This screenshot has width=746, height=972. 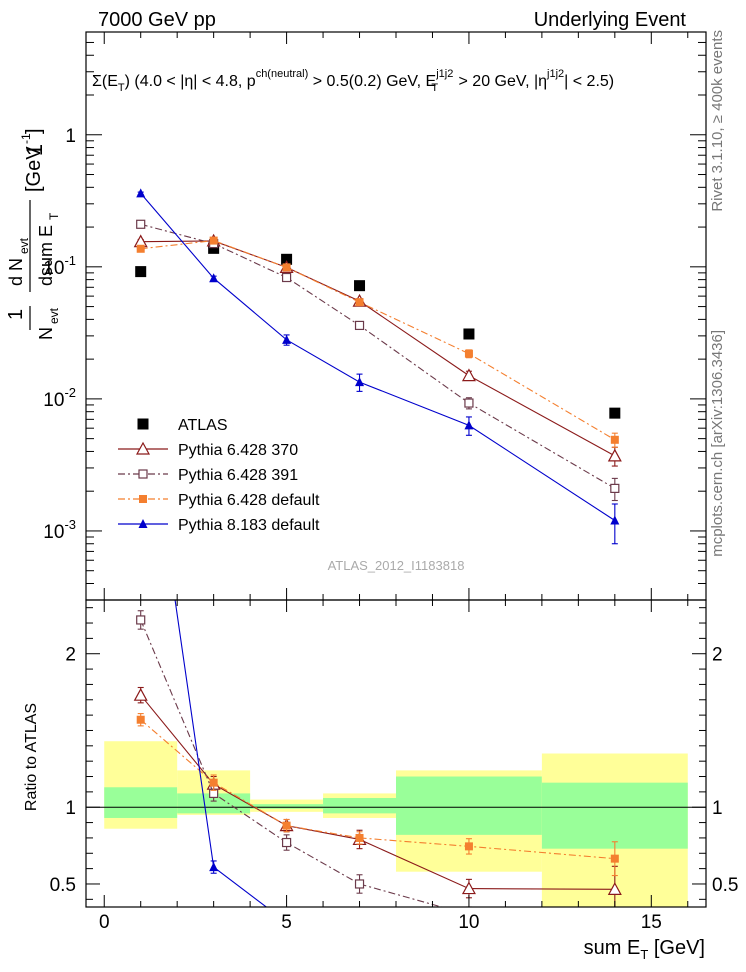 What do you see at coordinates (203, 425) in the screenshot?
I see `legend-label: ATLAS` at bounding box center [203, 425].